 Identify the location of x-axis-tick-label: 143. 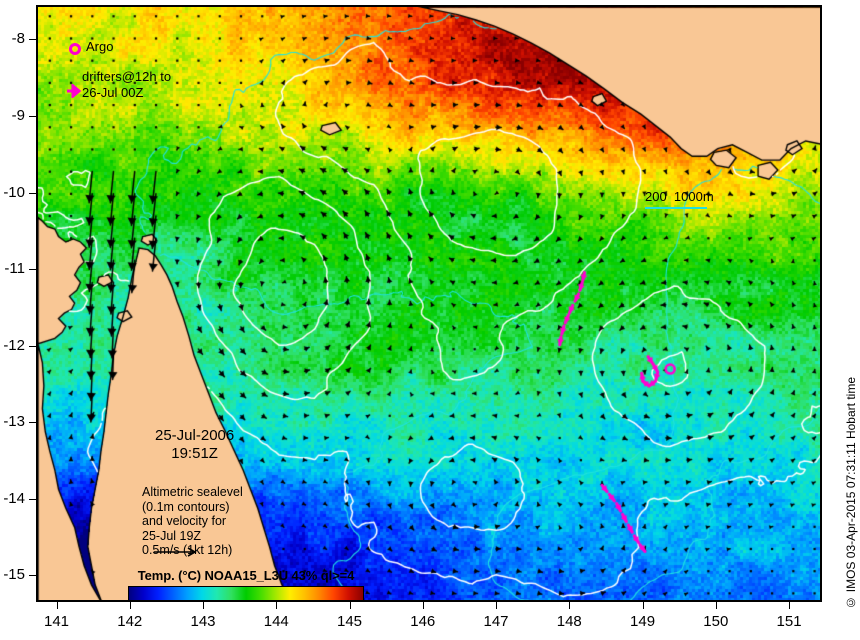
(203, 621).